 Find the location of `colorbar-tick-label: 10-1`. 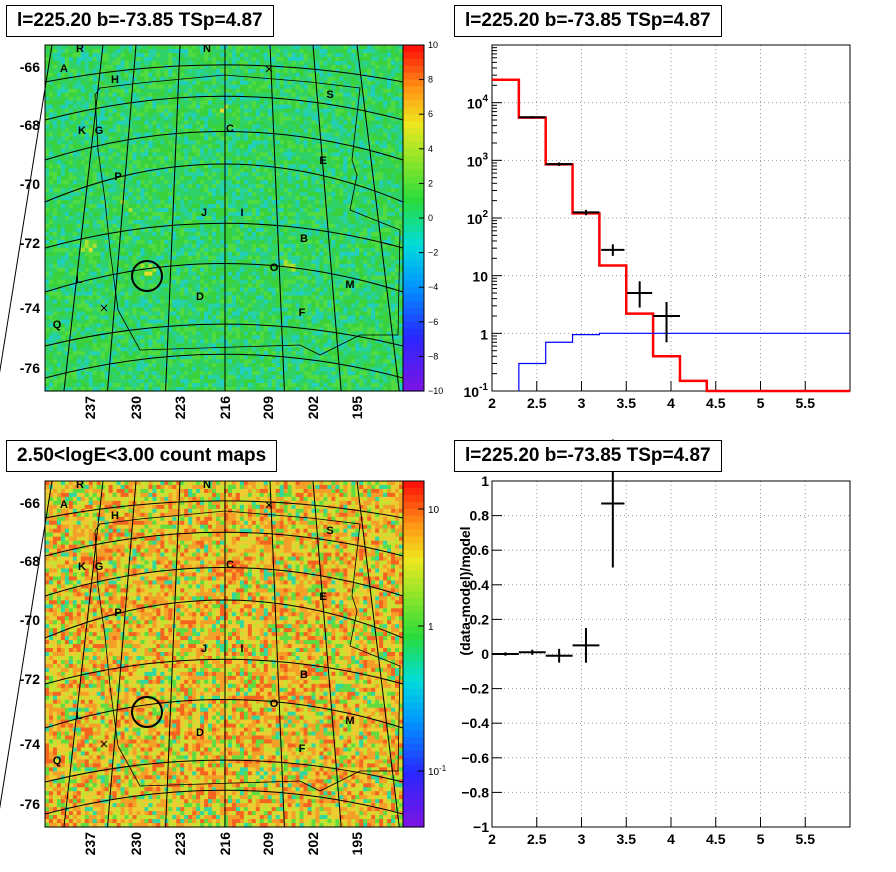

colorbar-tick-label: 10-1 is located at coordinates (437, 771).